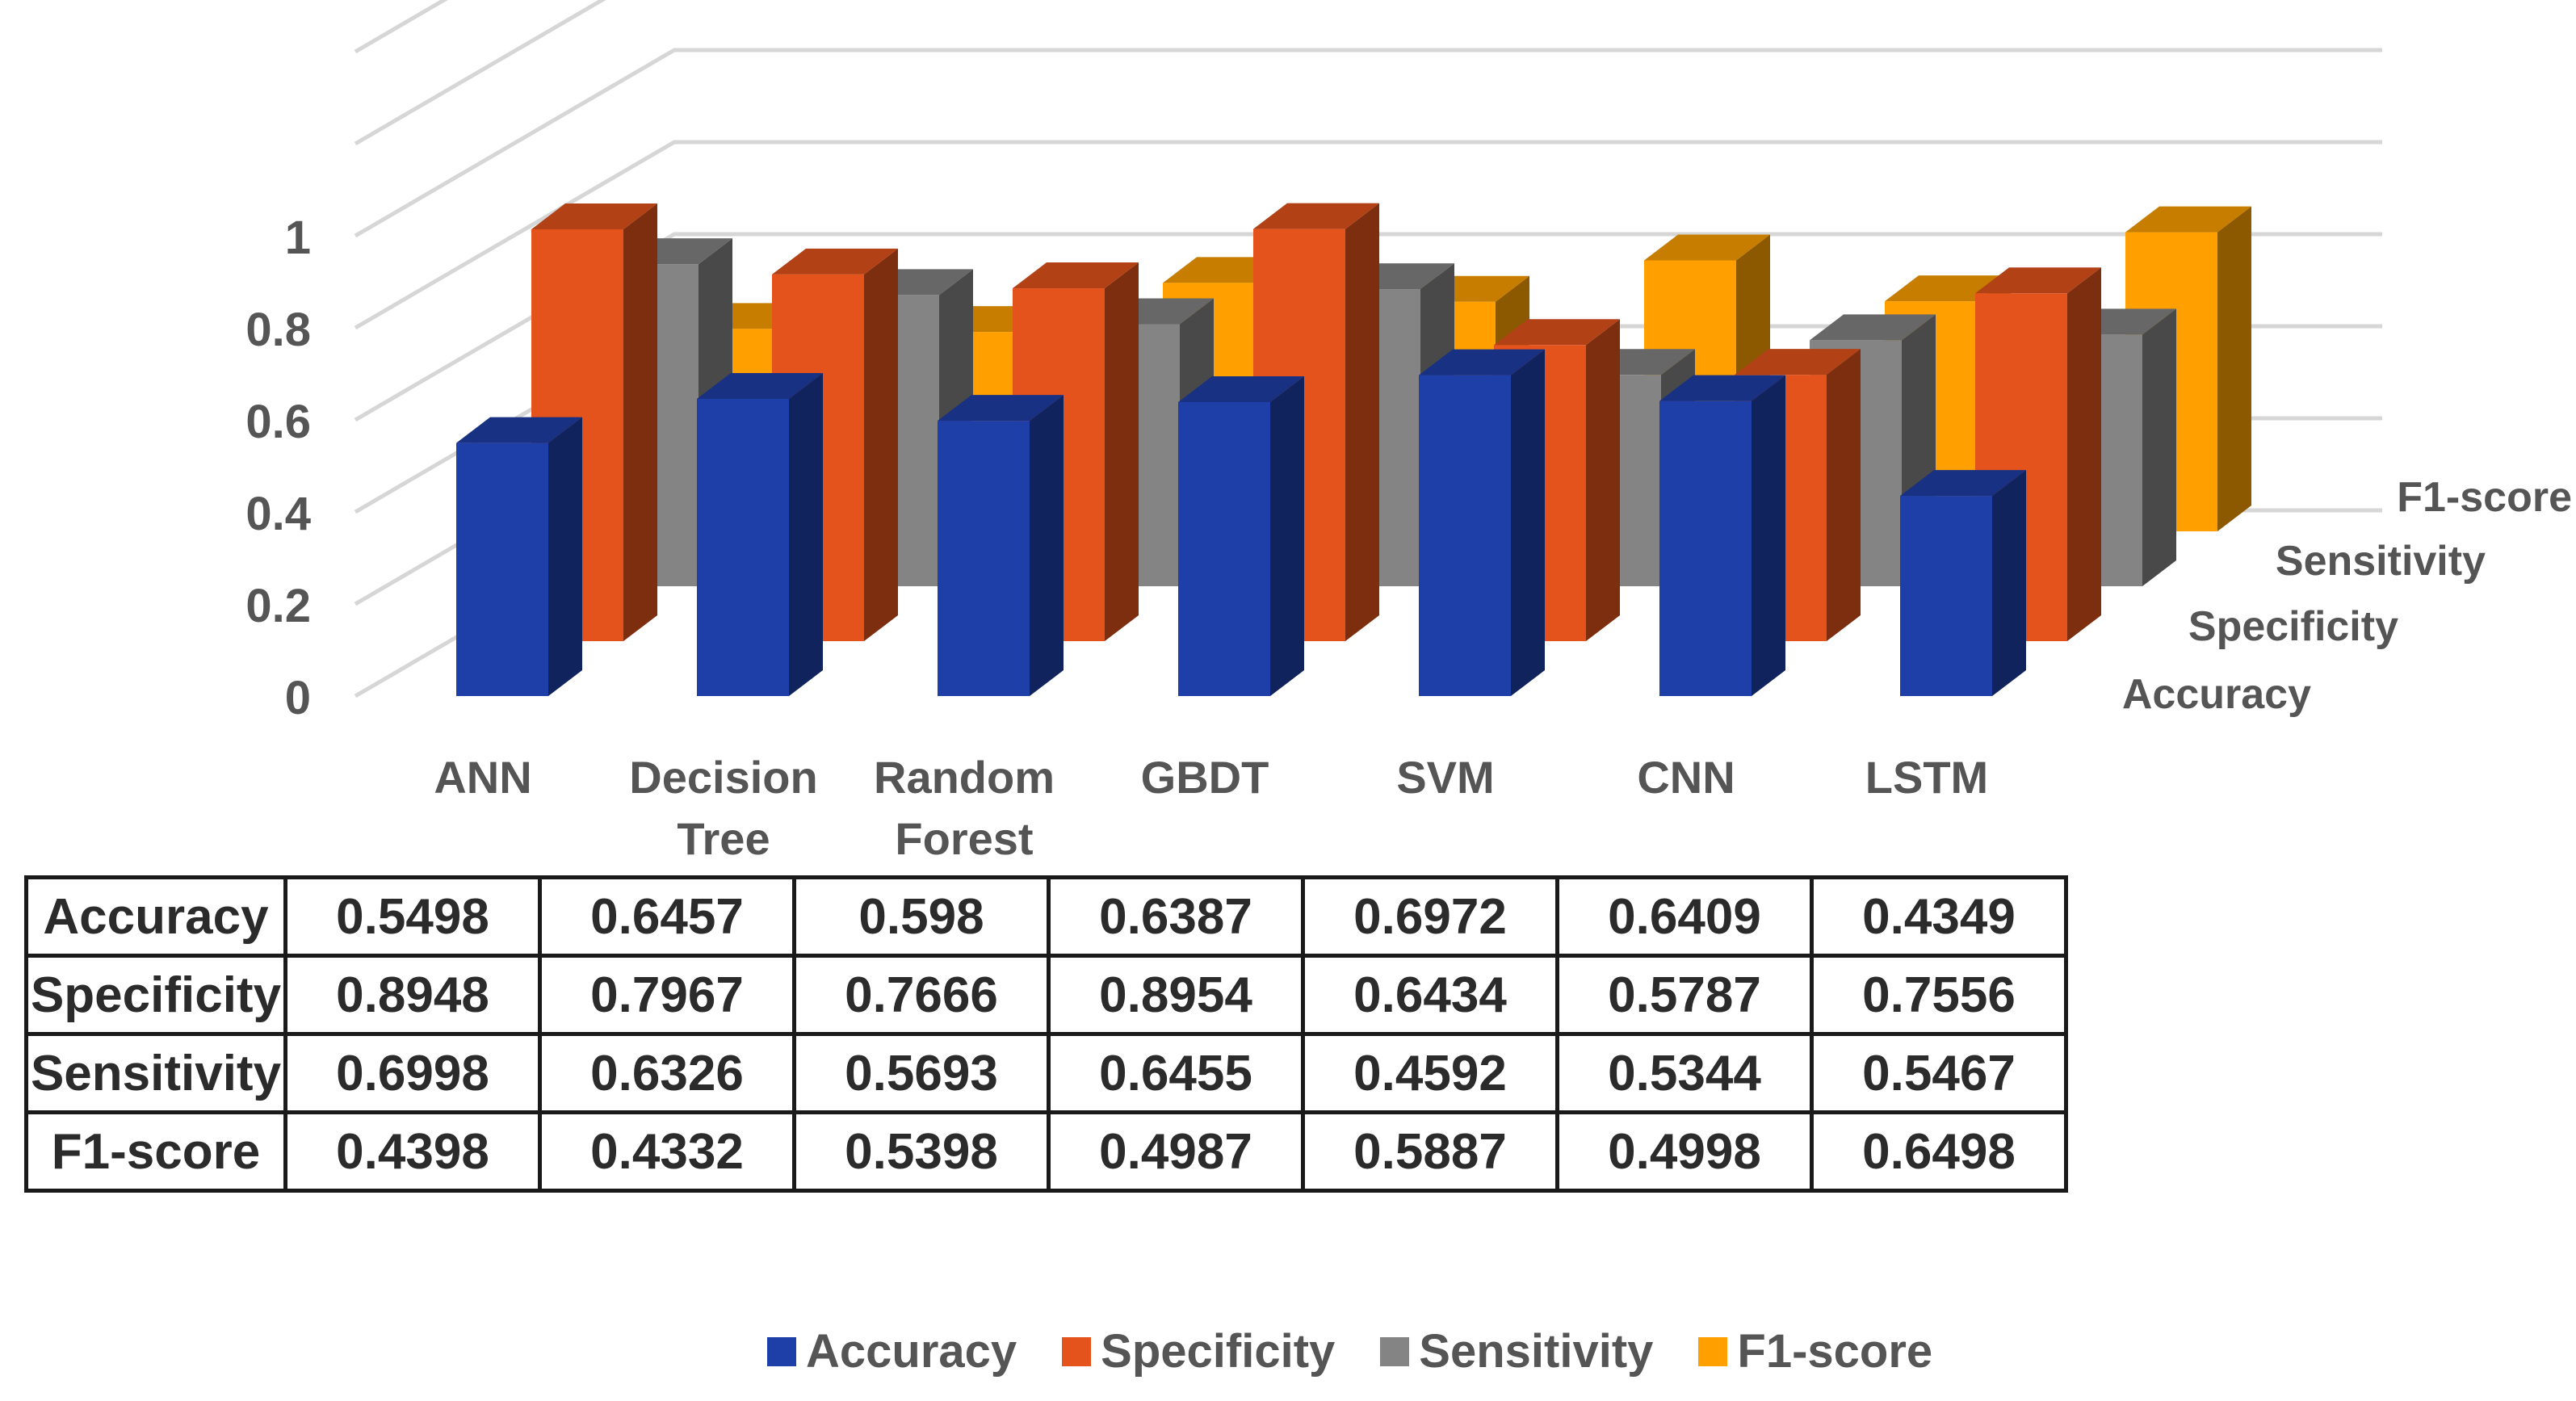 The image size is (2576, 1401). I want to click on legend-item-f1-score: F1-score, so click(1815, 1351).